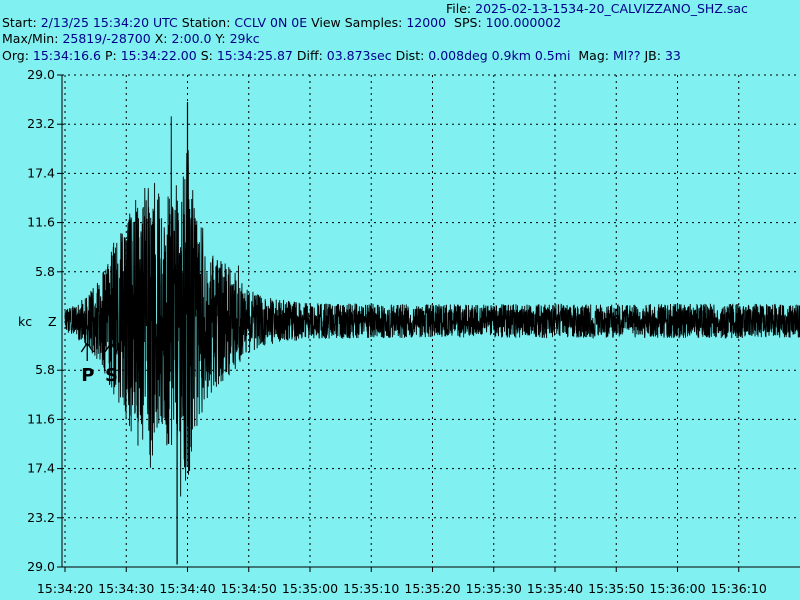 The image size is (800, 600). I want to click on station-value: CCLV 0N 0E, so click(271, 22).